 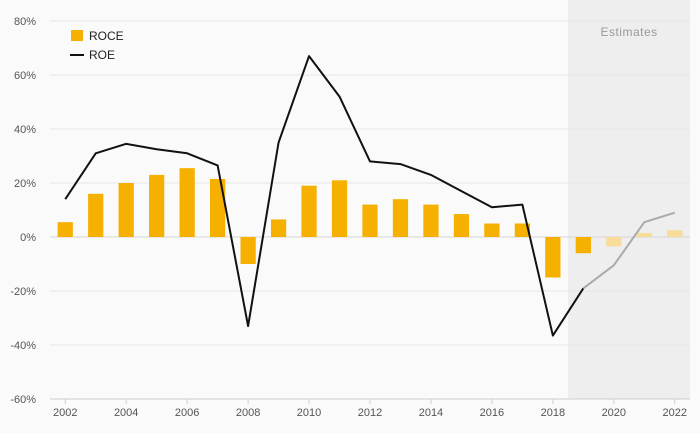 I want to click on y-axis: -60% -40% -20% 0% 20% 40% 60% 80%, so click(x=23, y=211).